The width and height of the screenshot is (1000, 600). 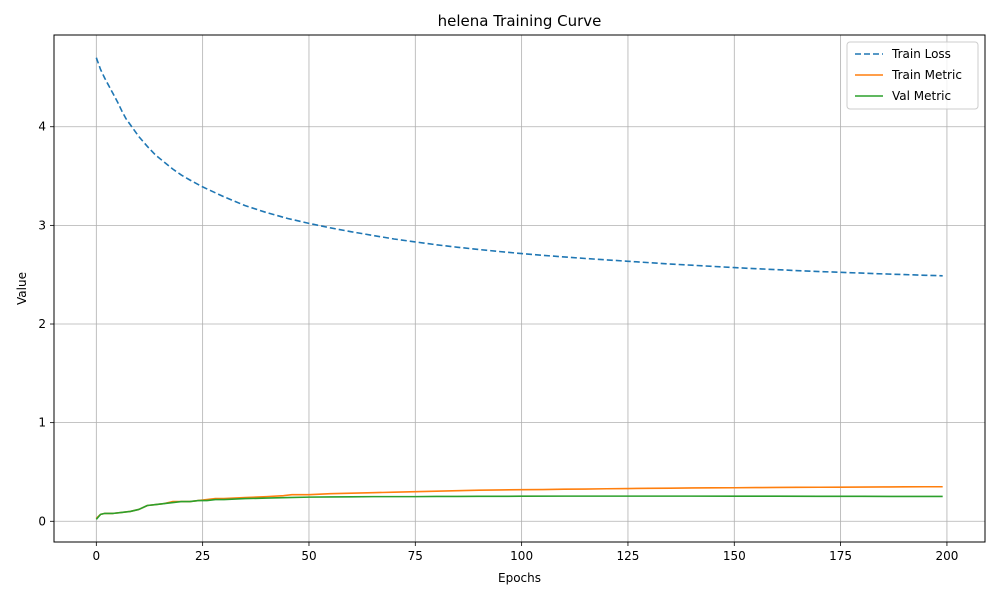 I want to click on x-axis-title: Epochs, so click(x=519, y=578).